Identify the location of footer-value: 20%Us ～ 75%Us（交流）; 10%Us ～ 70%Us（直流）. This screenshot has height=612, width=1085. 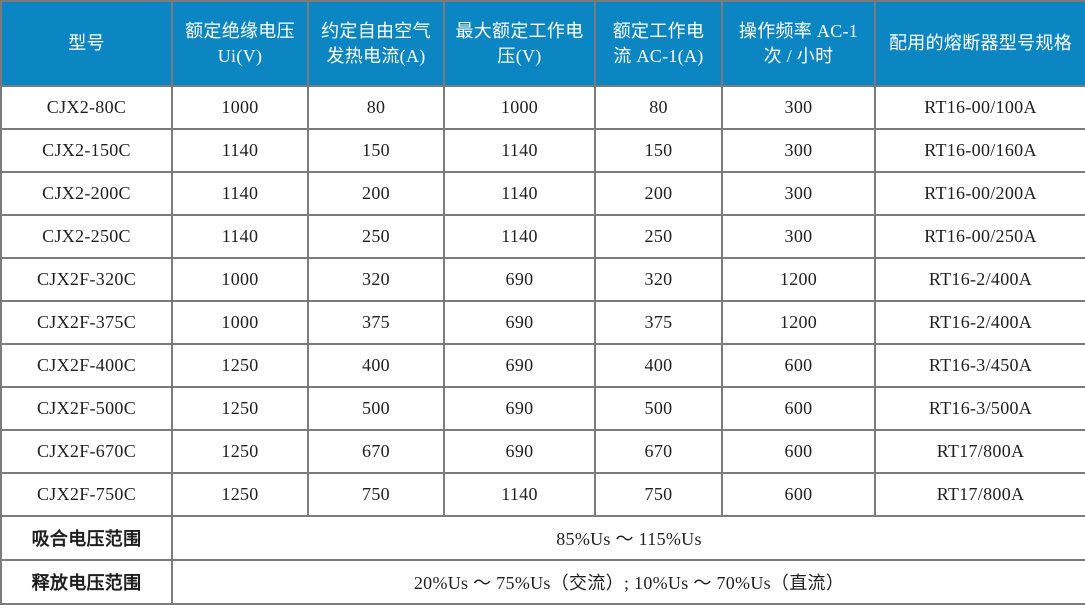
(628, 582).